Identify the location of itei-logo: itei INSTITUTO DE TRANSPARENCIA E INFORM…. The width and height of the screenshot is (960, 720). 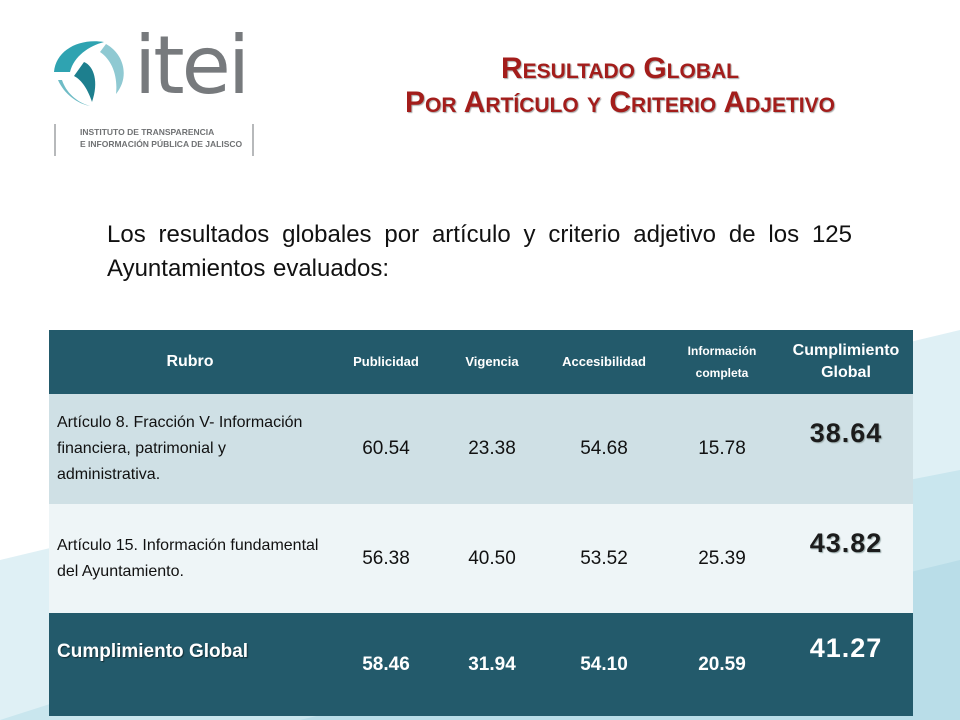
(159, 91).